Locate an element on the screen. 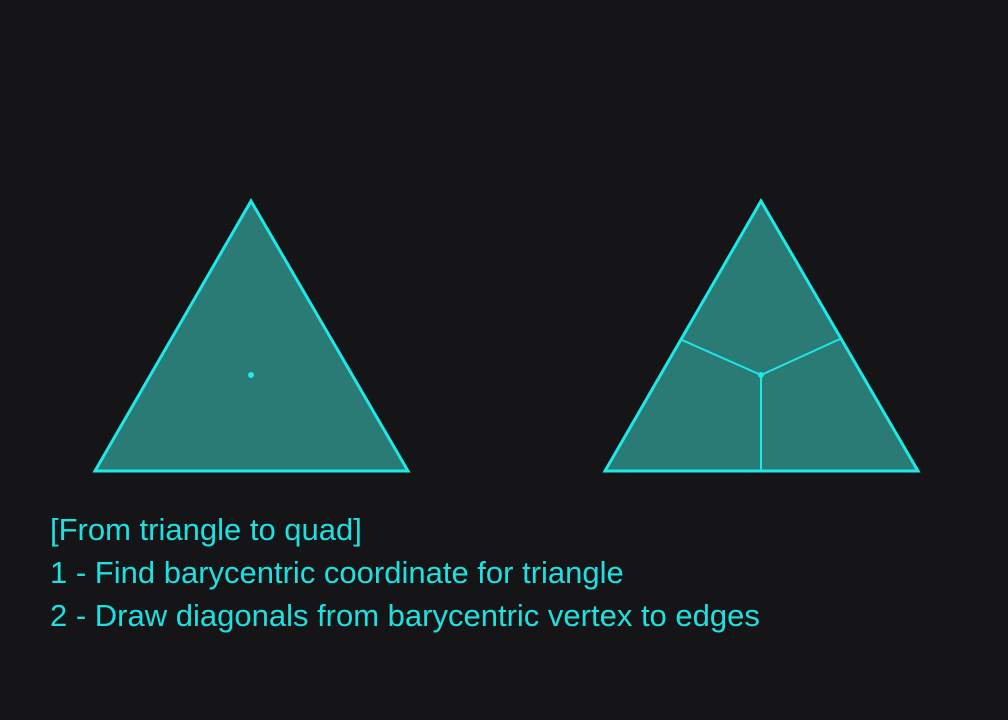  diagonal-right-edge is located at coordinates (800, 357).